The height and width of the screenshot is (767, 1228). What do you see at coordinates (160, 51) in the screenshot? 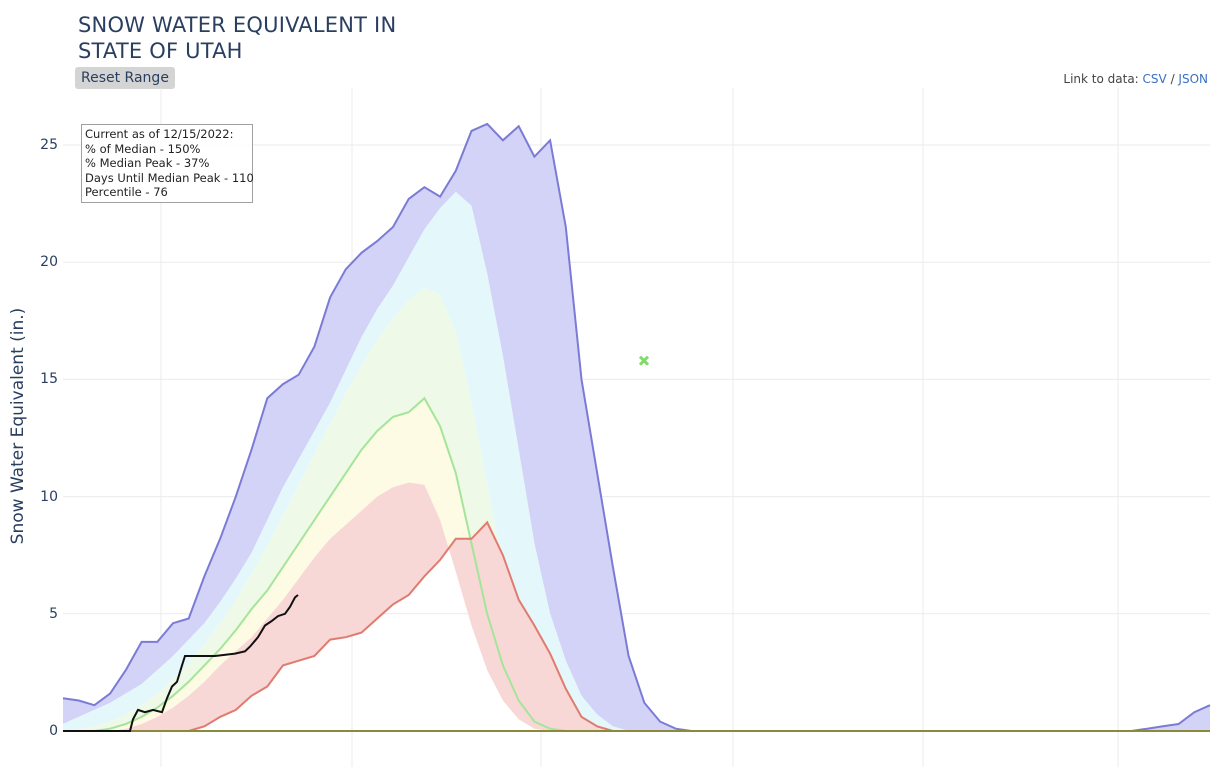
I see `chart-title-line2: STATE OF UTAH` at bounding box center [160, 51].